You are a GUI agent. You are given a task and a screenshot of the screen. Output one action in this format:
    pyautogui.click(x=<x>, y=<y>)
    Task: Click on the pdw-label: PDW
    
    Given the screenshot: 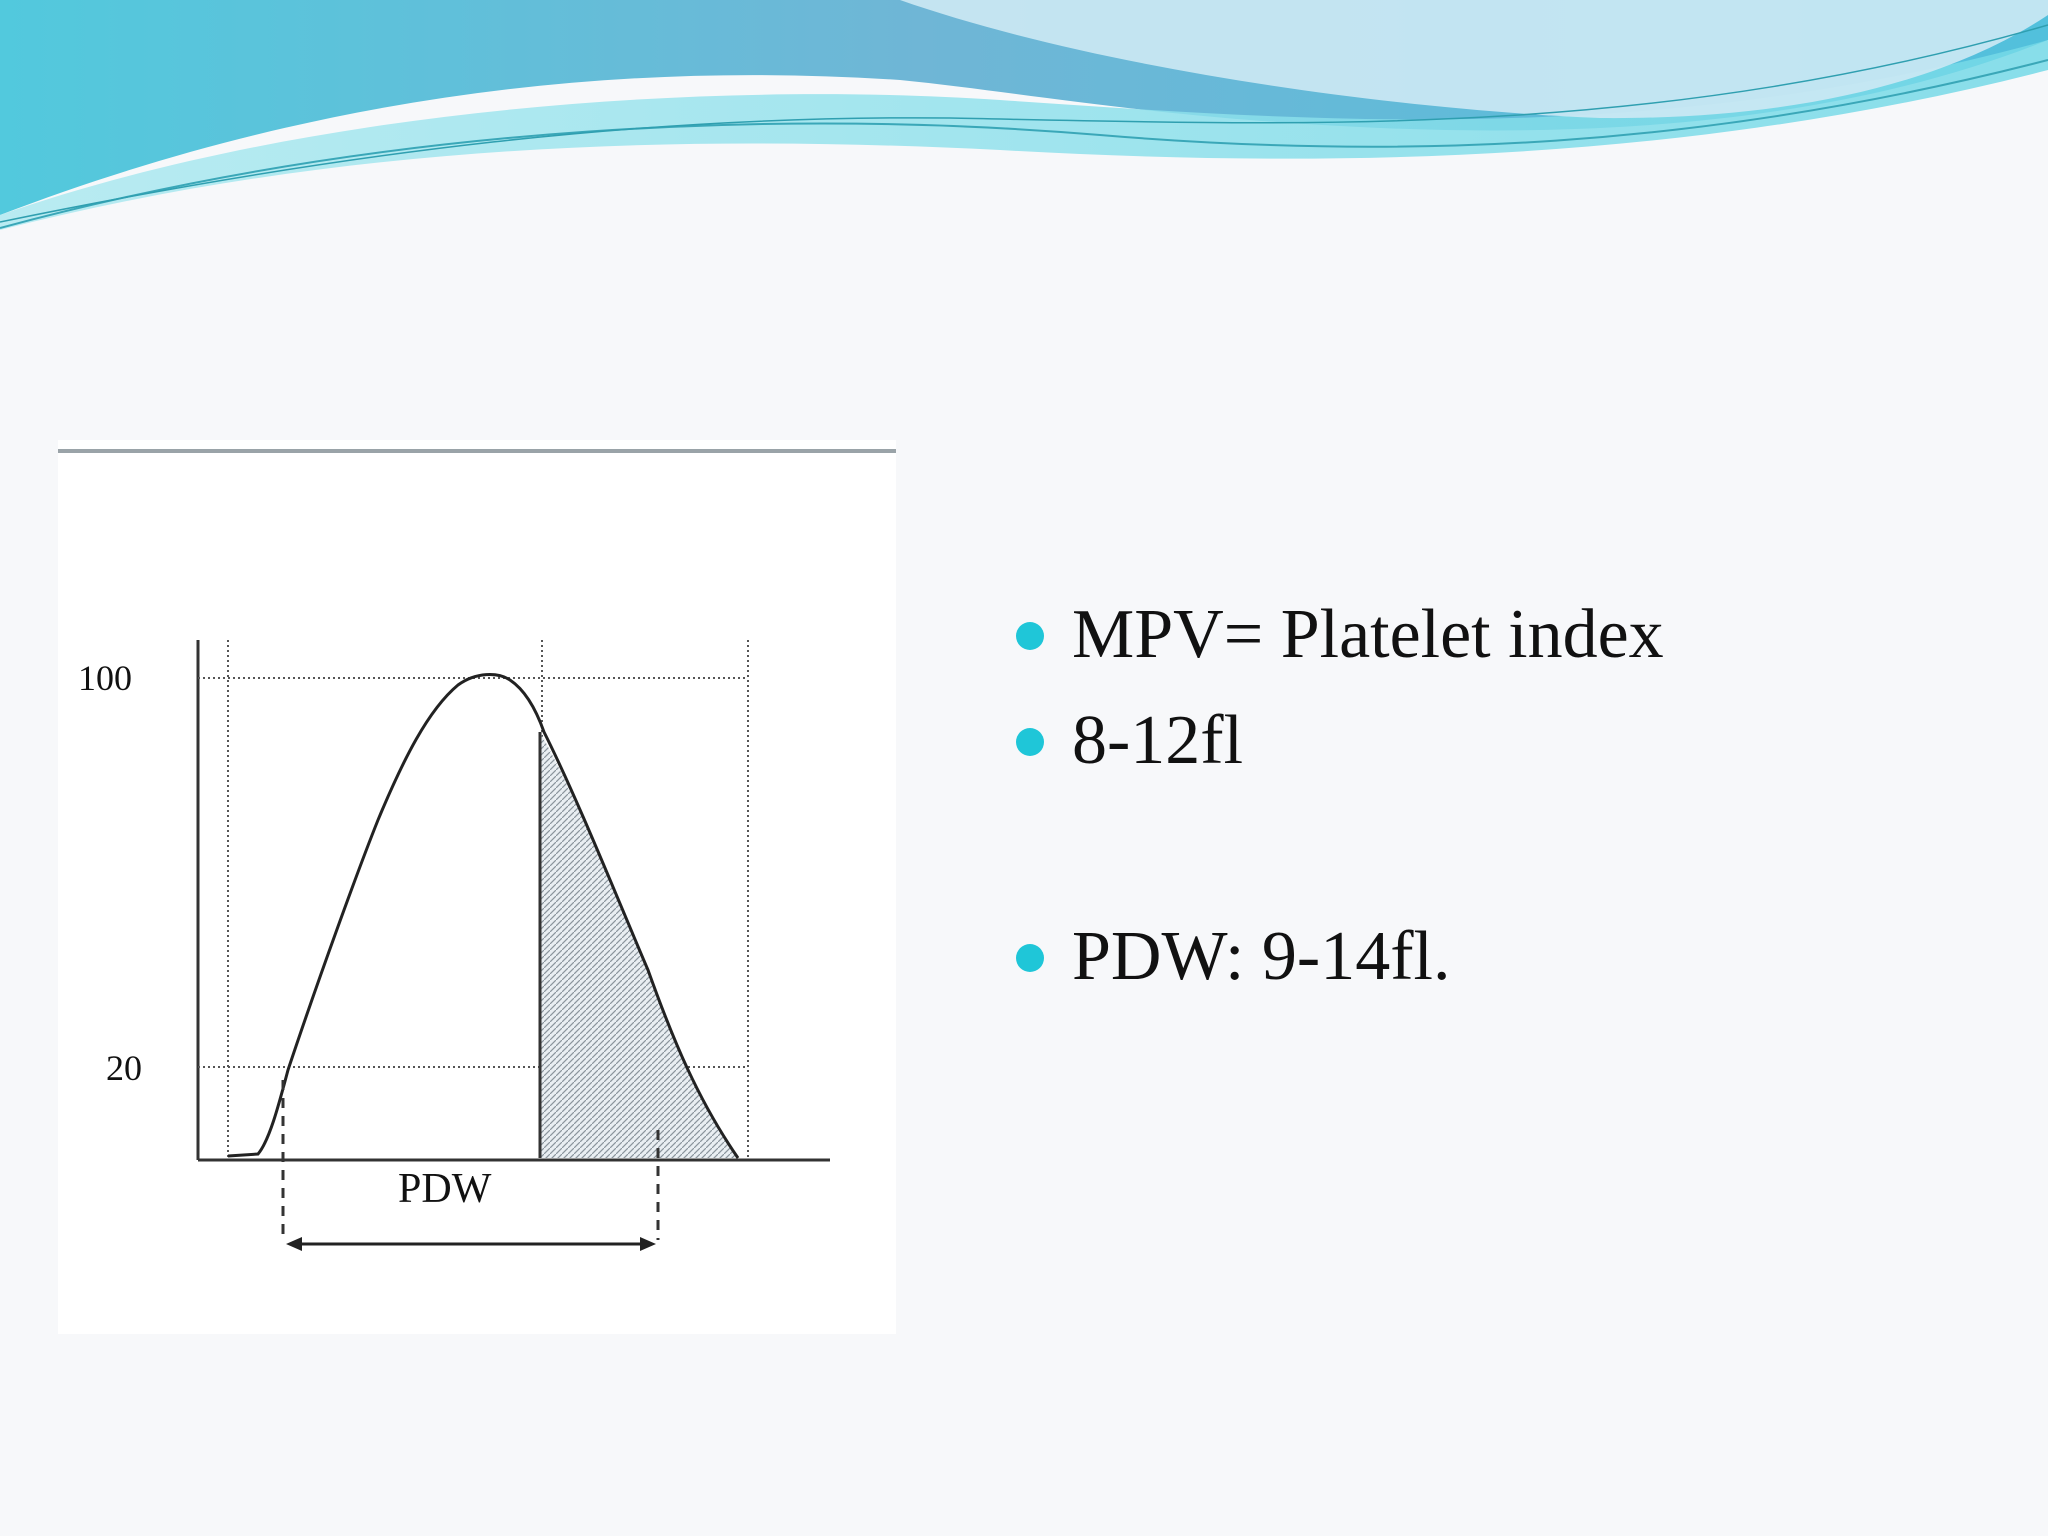 What is the action you would take?
    pyautogui.click(x=445, y=1189)
    